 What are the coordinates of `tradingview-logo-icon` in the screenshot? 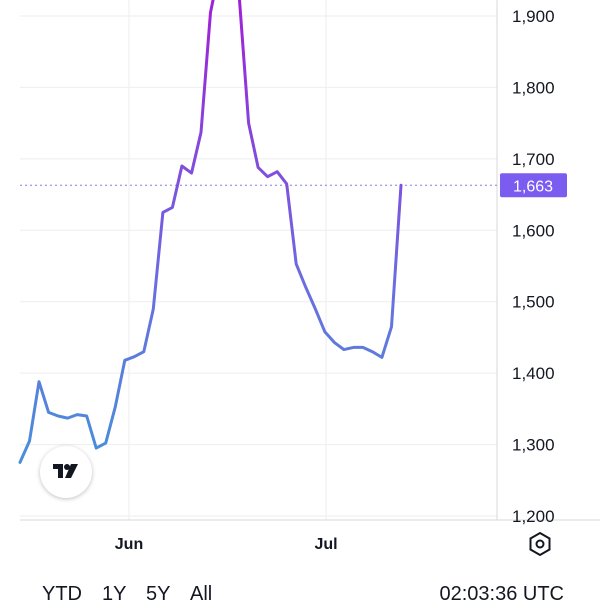 It's located at (66, 472).